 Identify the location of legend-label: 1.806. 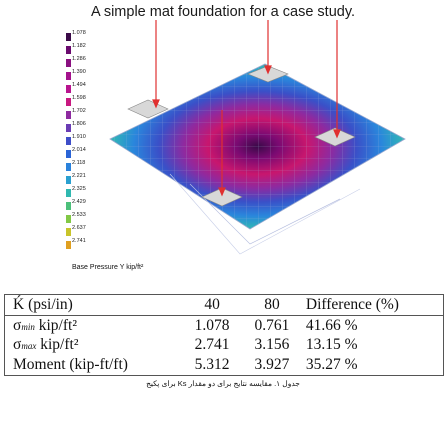
(79, 124).